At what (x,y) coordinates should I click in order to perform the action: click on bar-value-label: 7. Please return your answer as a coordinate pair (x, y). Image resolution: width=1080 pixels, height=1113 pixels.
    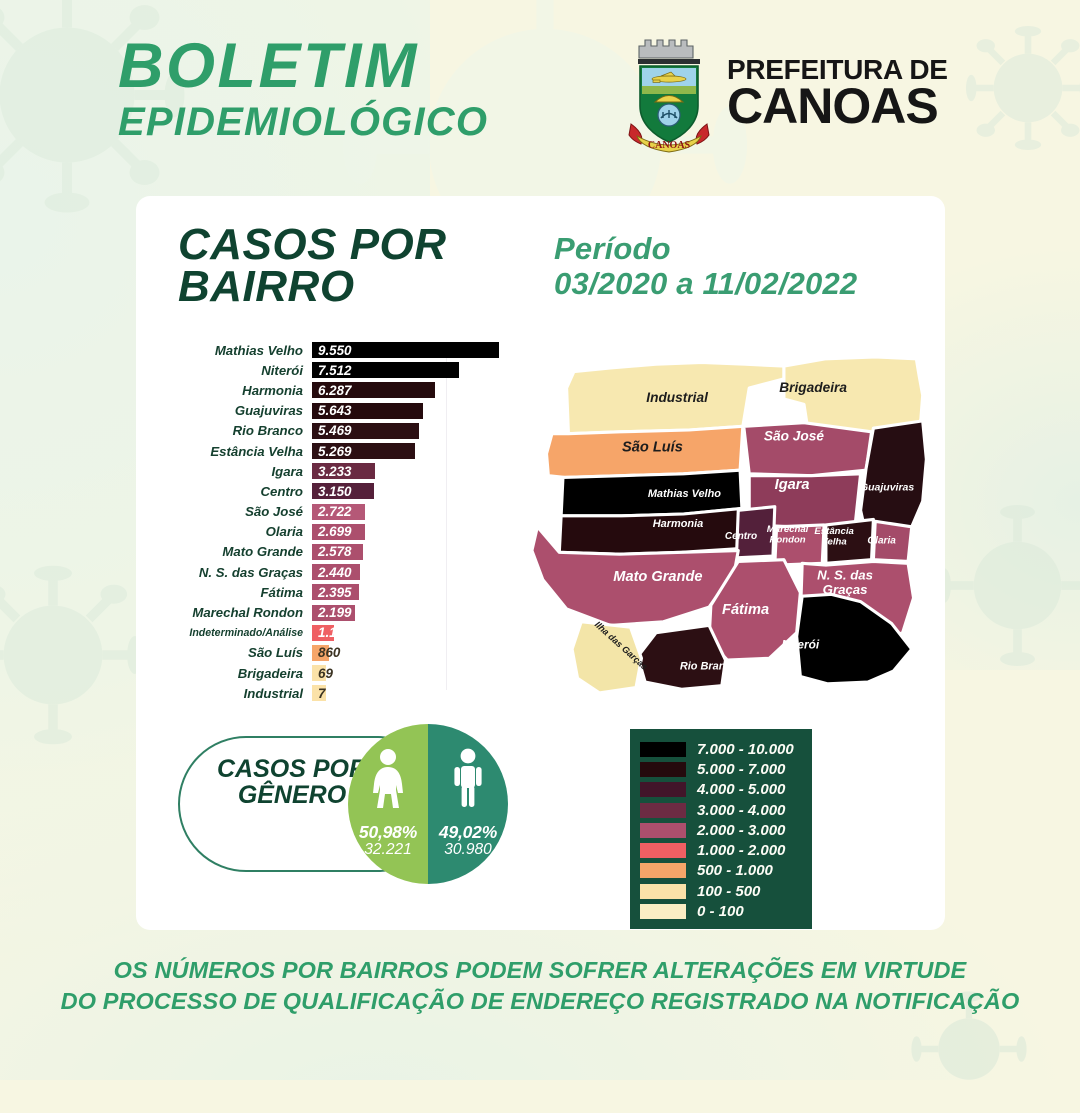
    Looking at the image, I should click on (322, 693).